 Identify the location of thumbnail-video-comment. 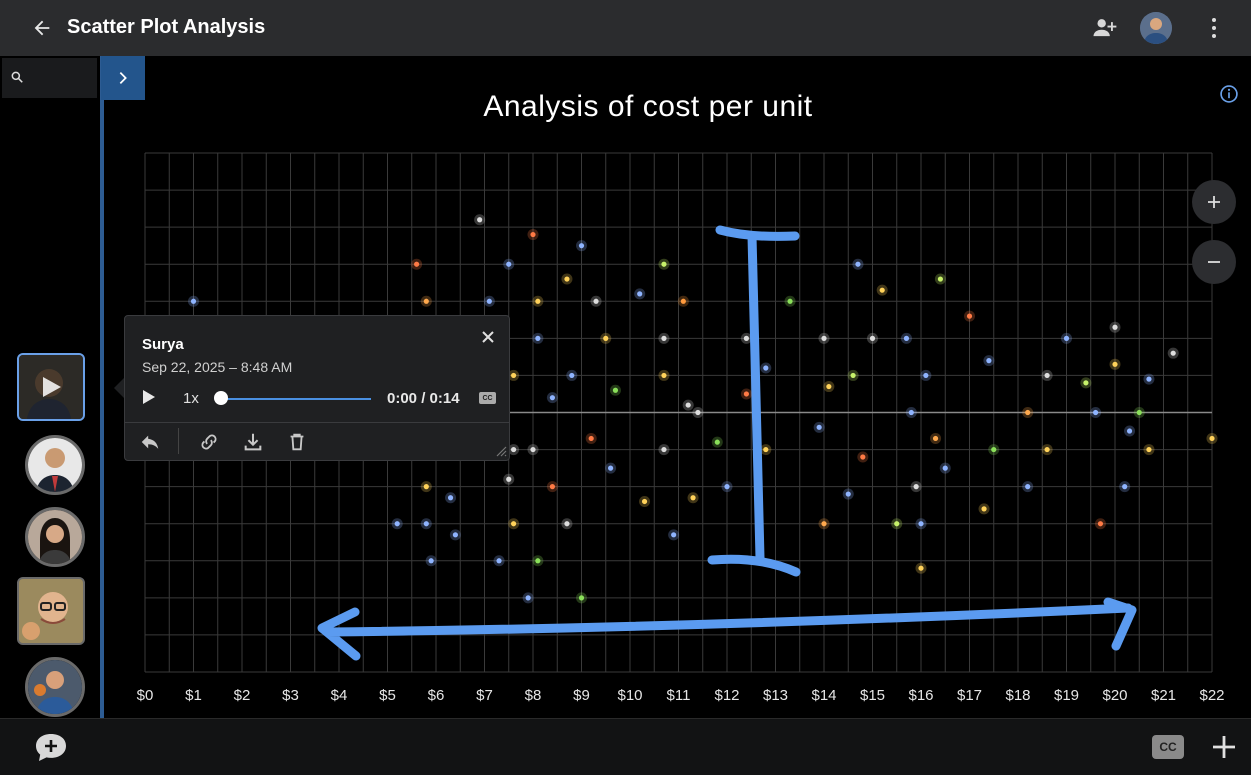
(51, 387).